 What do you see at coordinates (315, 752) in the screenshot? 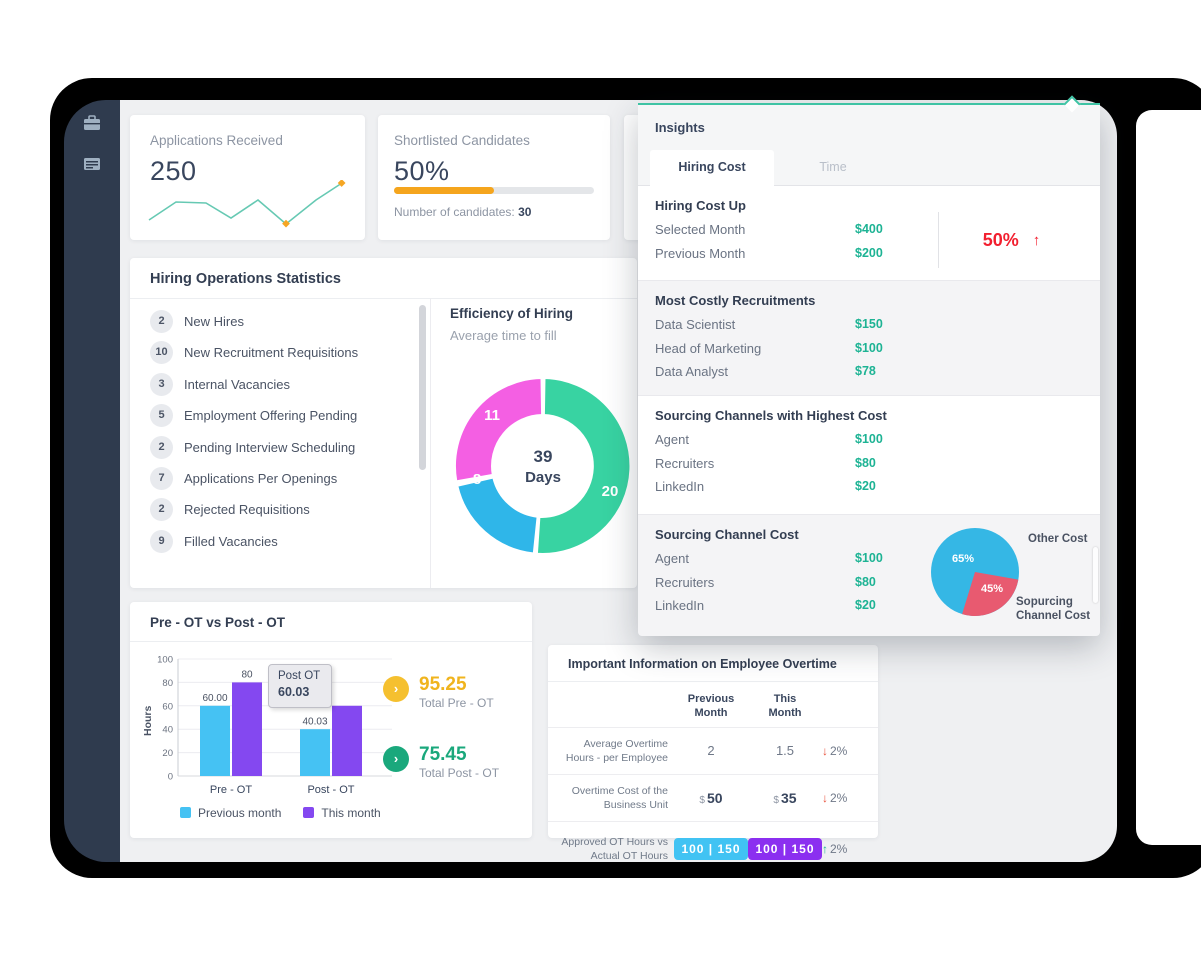
I see `bar-post-previous` at bounding box center [315, 752].